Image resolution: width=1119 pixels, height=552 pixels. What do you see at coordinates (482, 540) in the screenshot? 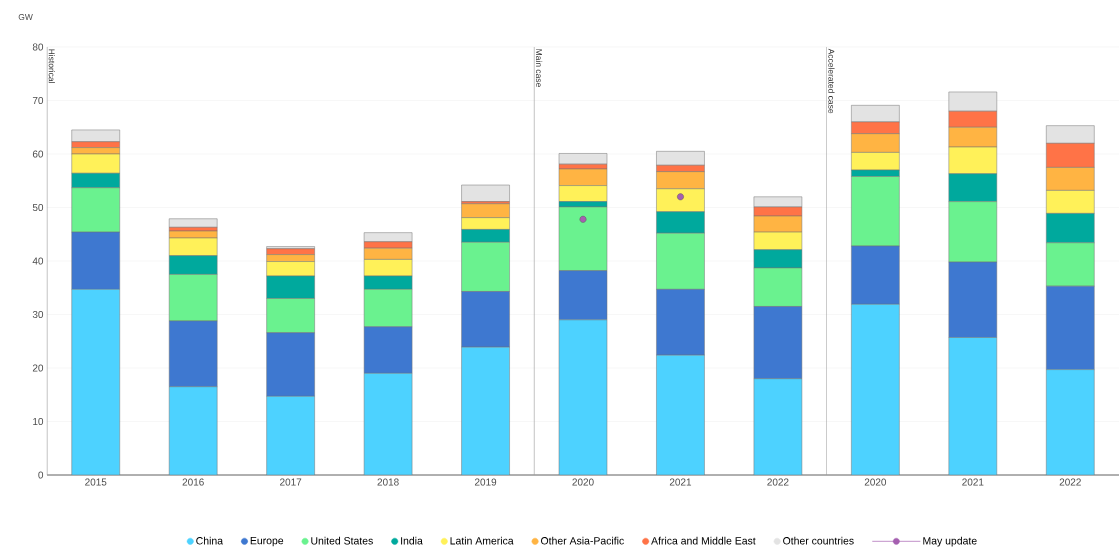
I see `legend-label: Latin America` at bounding box center [482, 540].